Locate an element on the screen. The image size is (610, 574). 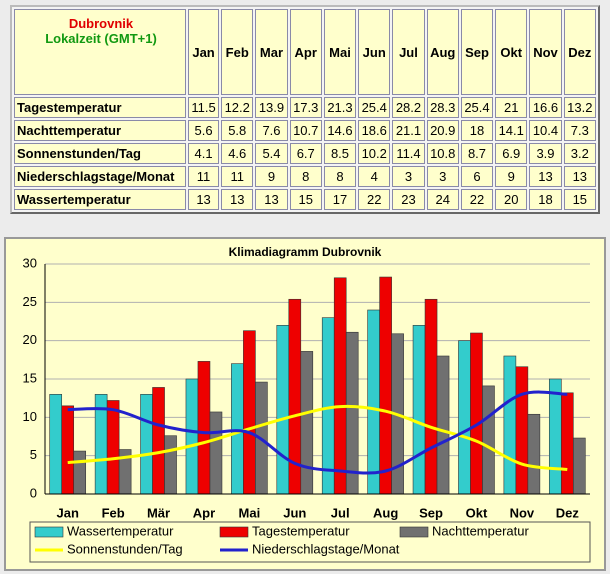
x-tick-label: Okt is located at coordinates (477, 512).